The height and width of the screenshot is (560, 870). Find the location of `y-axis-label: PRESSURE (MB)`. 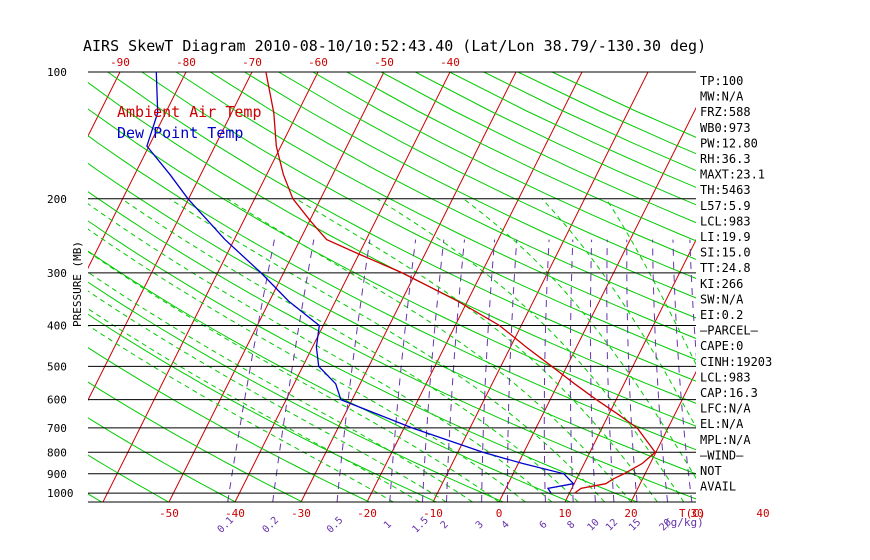

y-axis-label: PRESSURE (MB) is located at coordinates (77, 284).